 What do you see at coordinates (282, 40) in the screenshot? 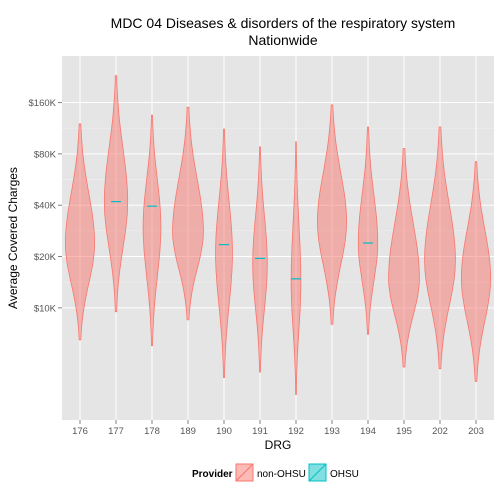
I see `chart-subtitle: Nationwide` at bounding box center [282, 40].